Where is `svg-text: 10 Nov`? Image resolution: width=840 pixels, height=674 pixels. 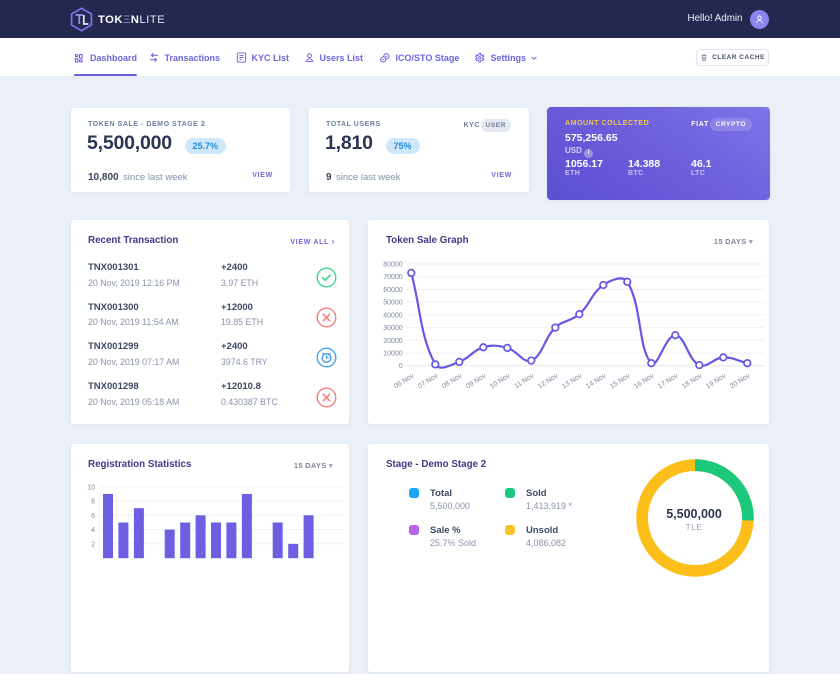
svg-text: 10 Nov is located at coordinates (500, 381).